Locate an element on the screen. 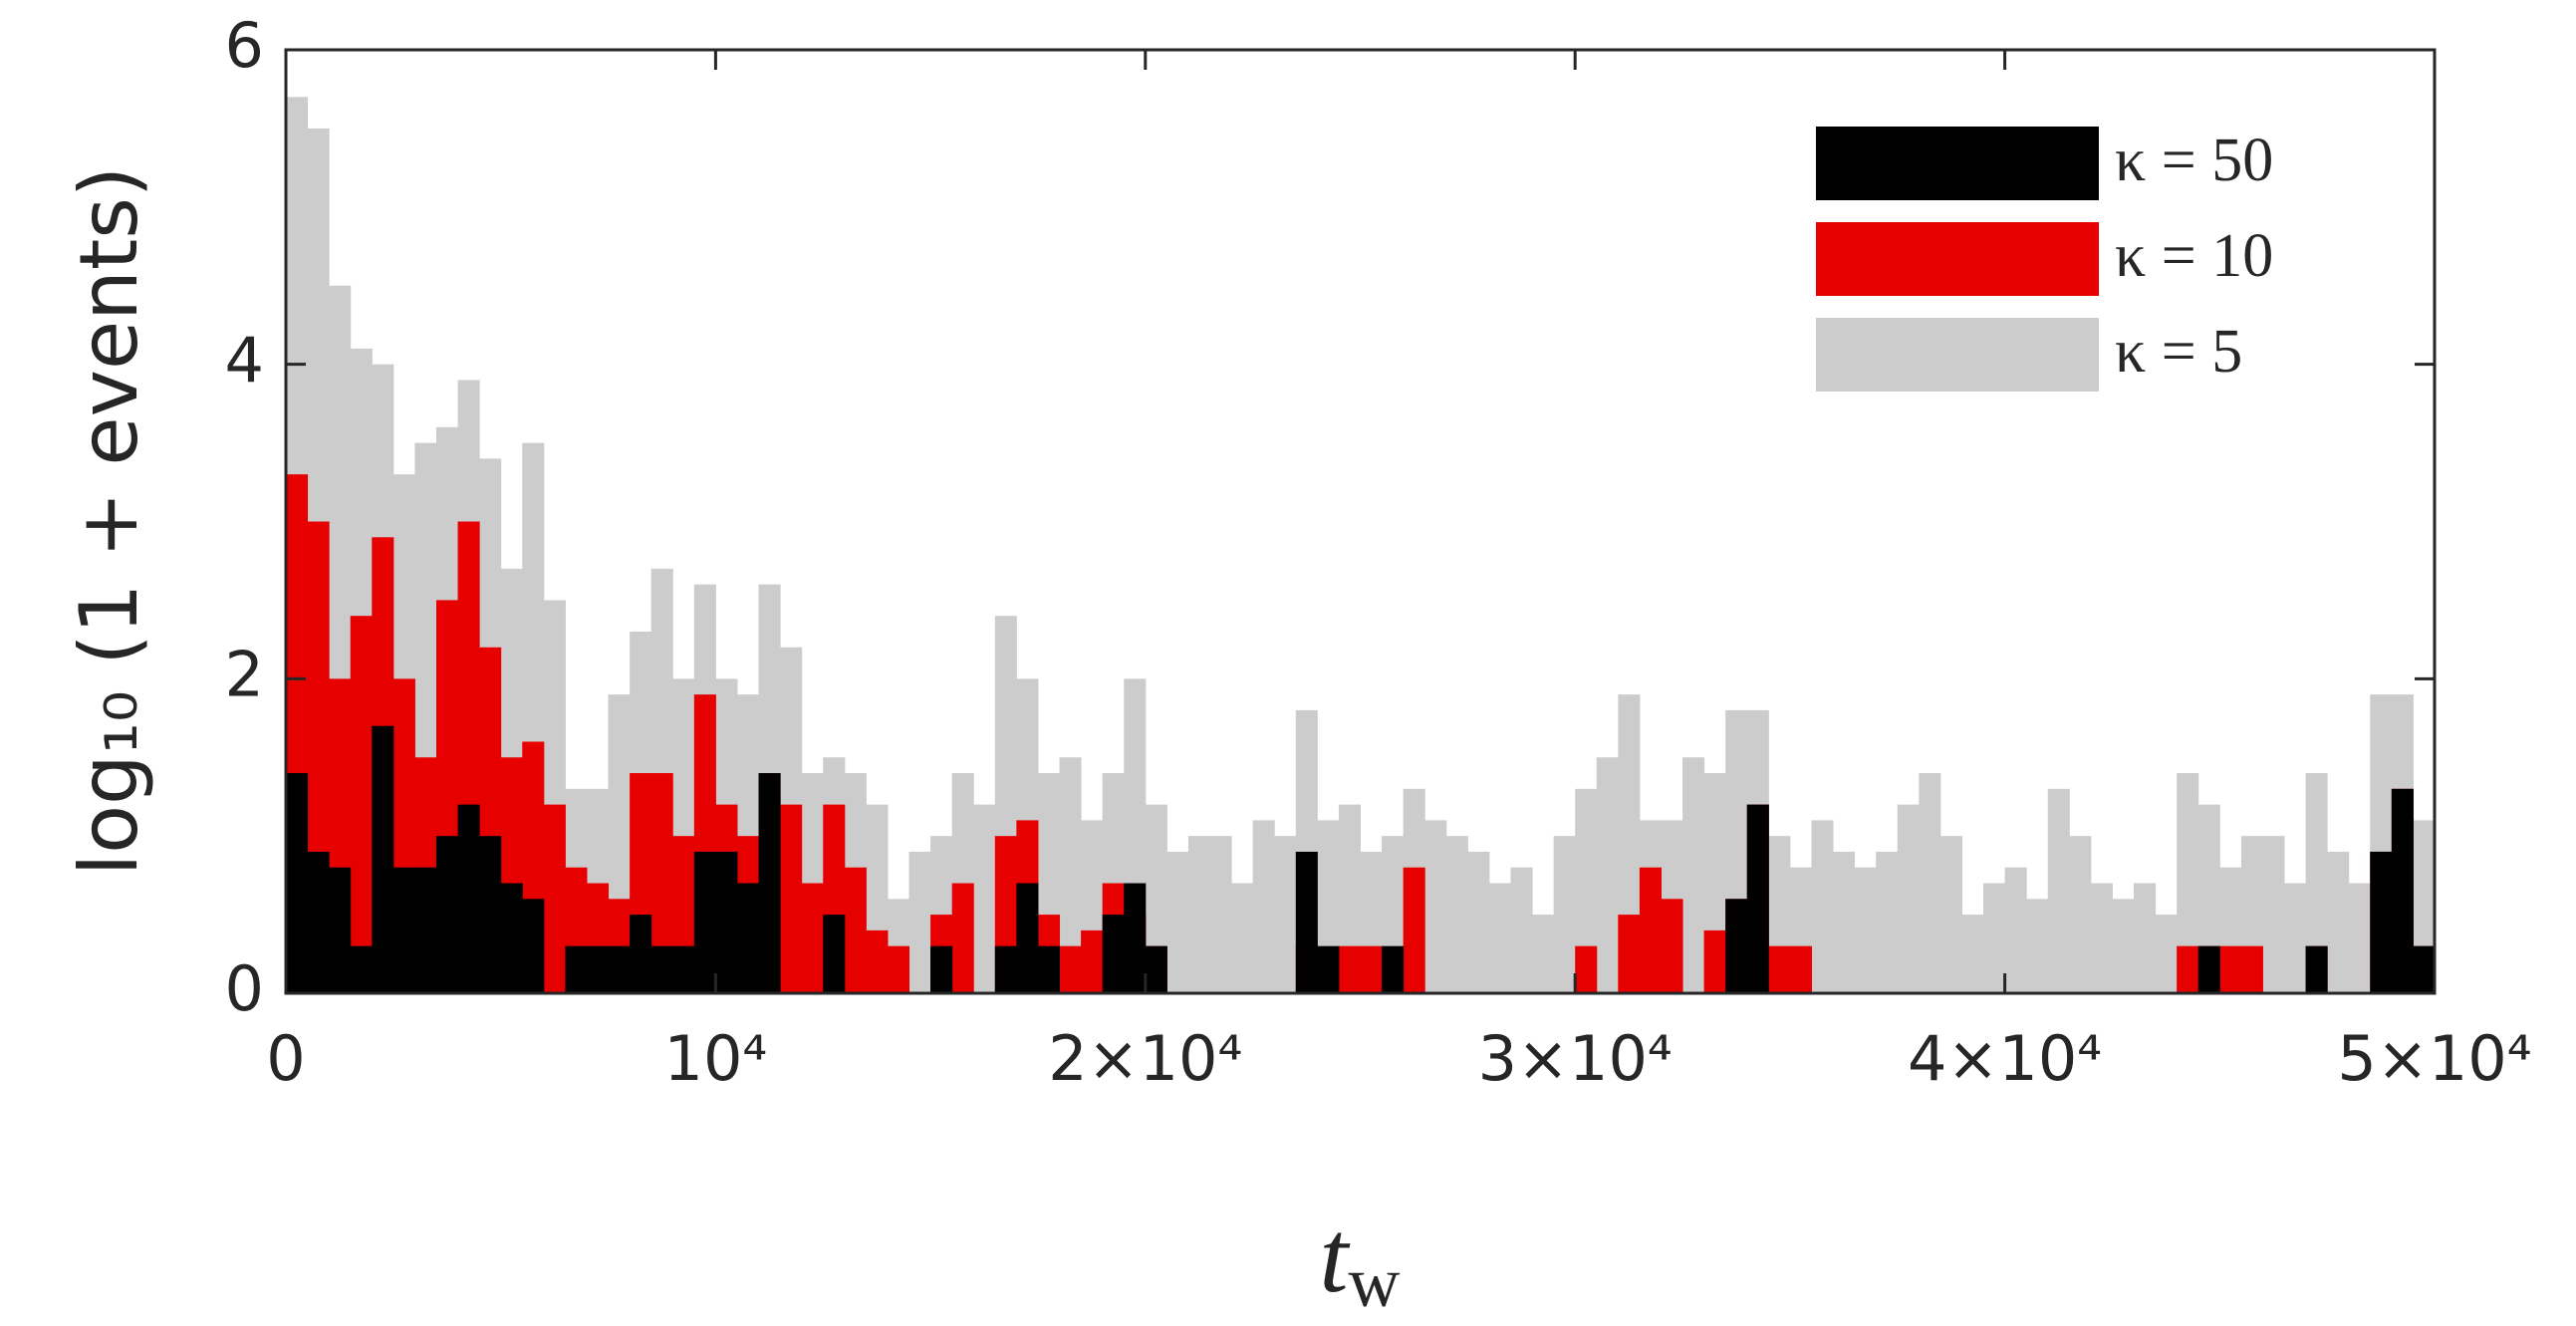 The image size is (2576, 1326). x-tick-label: 5×10⁴ is located at coordinates (2434, 1058).